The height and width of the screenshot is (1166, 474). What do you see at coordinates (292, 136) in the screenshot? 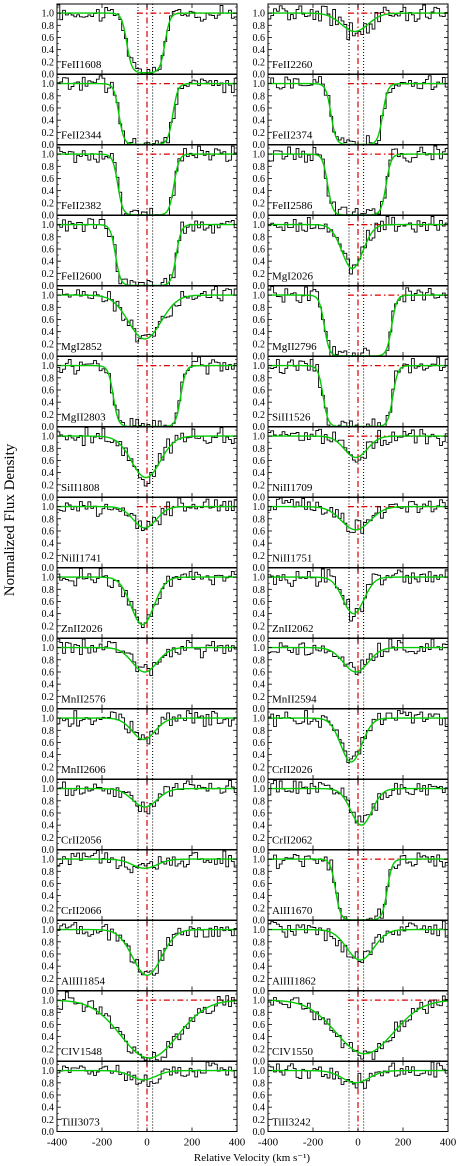
I see `ion-label: FeII2374` at bounding box center [292, 136].